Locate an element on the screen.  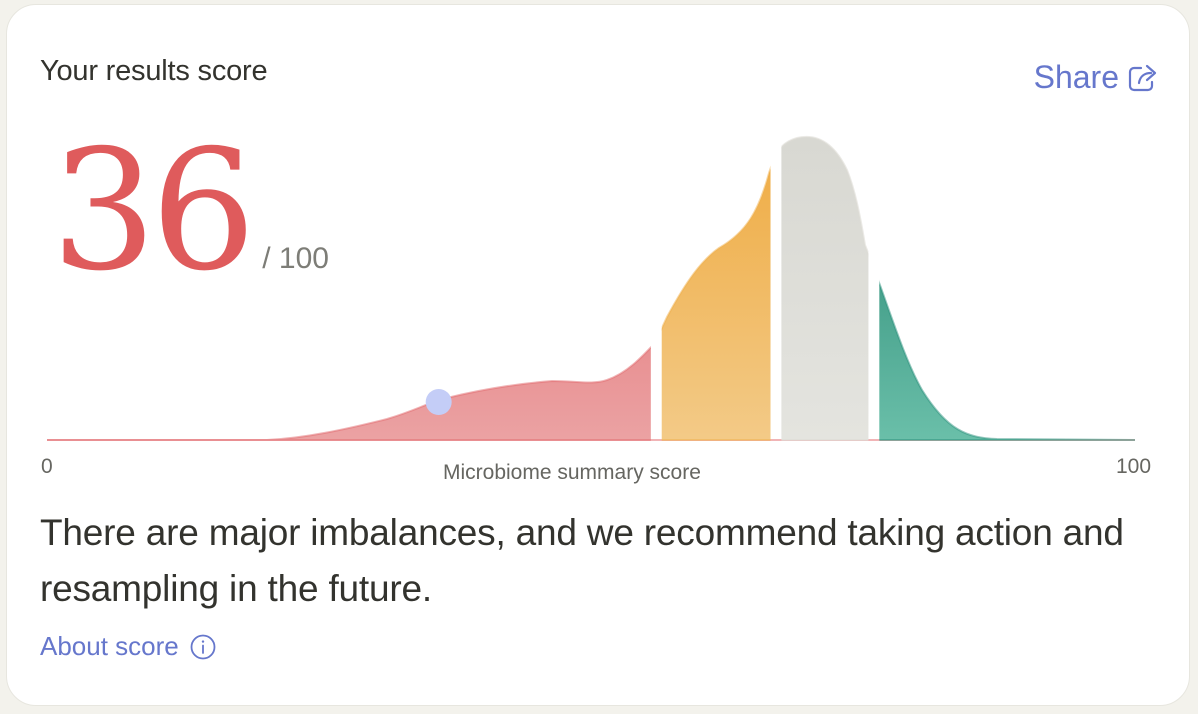
distribution-segment-gray is located at coordinates (825, 288).